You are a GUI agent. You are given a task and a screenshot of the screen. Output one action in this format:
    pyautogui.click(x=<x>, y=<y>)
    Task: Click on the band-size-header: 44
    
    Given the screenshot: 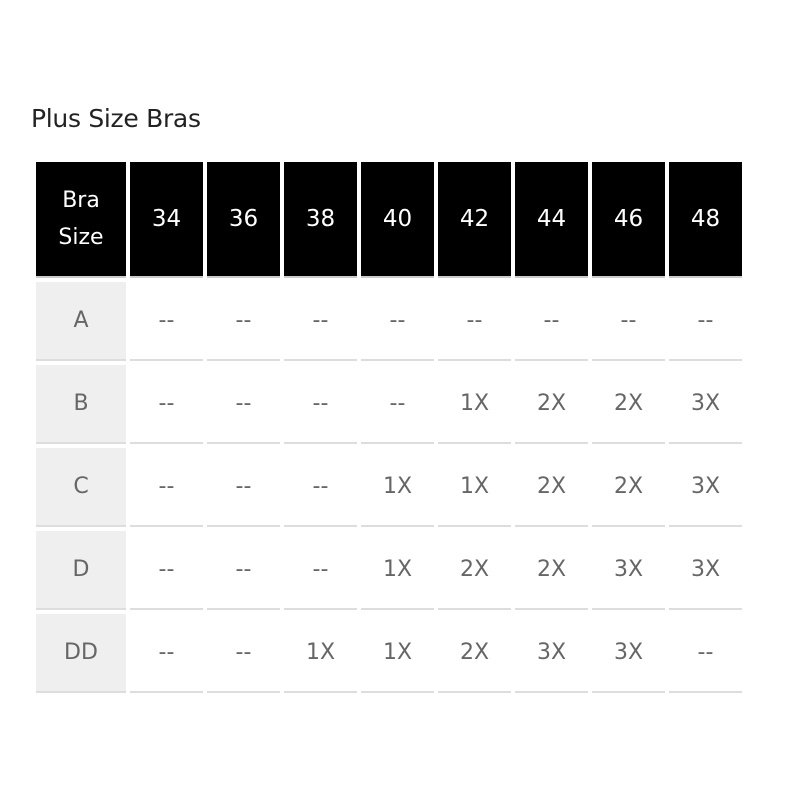 What is the action you would take?
    pyautogui.click(x=551, y=220)
    